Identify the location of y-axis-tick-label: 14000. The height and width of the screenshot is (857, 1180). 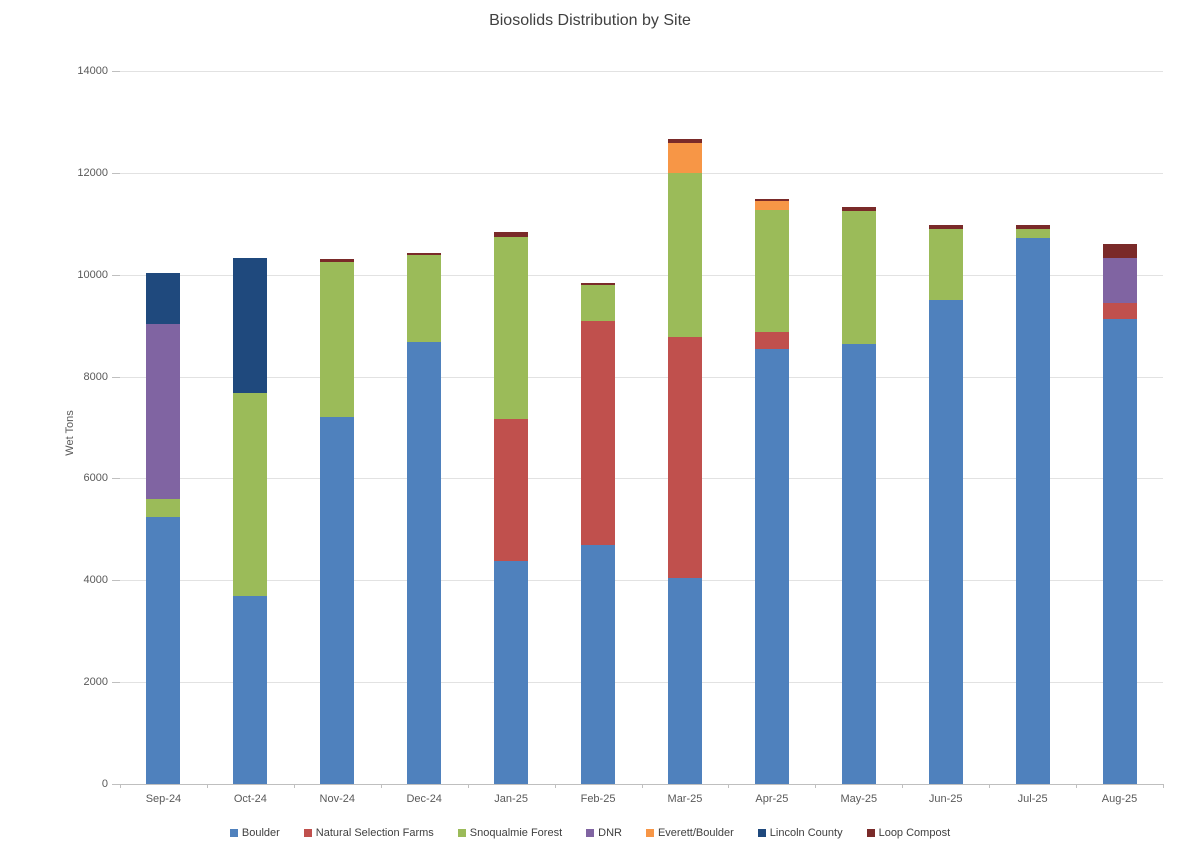
(92, 71).